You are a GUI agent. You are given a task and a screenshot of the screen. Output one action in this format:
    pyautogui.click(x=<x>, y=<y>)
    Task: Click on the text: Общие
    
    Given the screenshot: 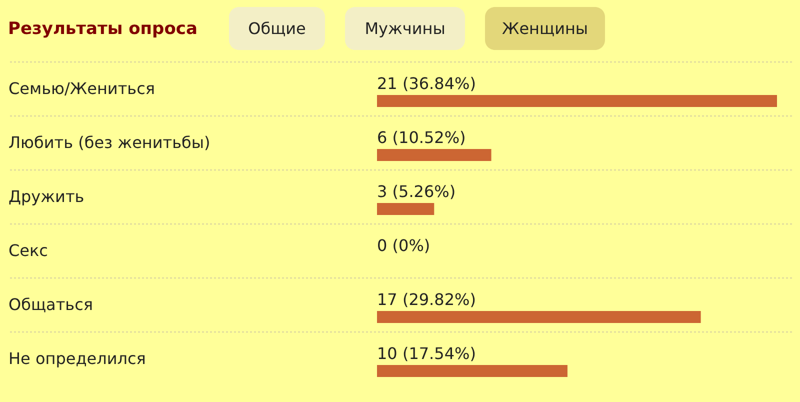 What is the action you would take?
    pyautogui.click(x=277, y=28)
    